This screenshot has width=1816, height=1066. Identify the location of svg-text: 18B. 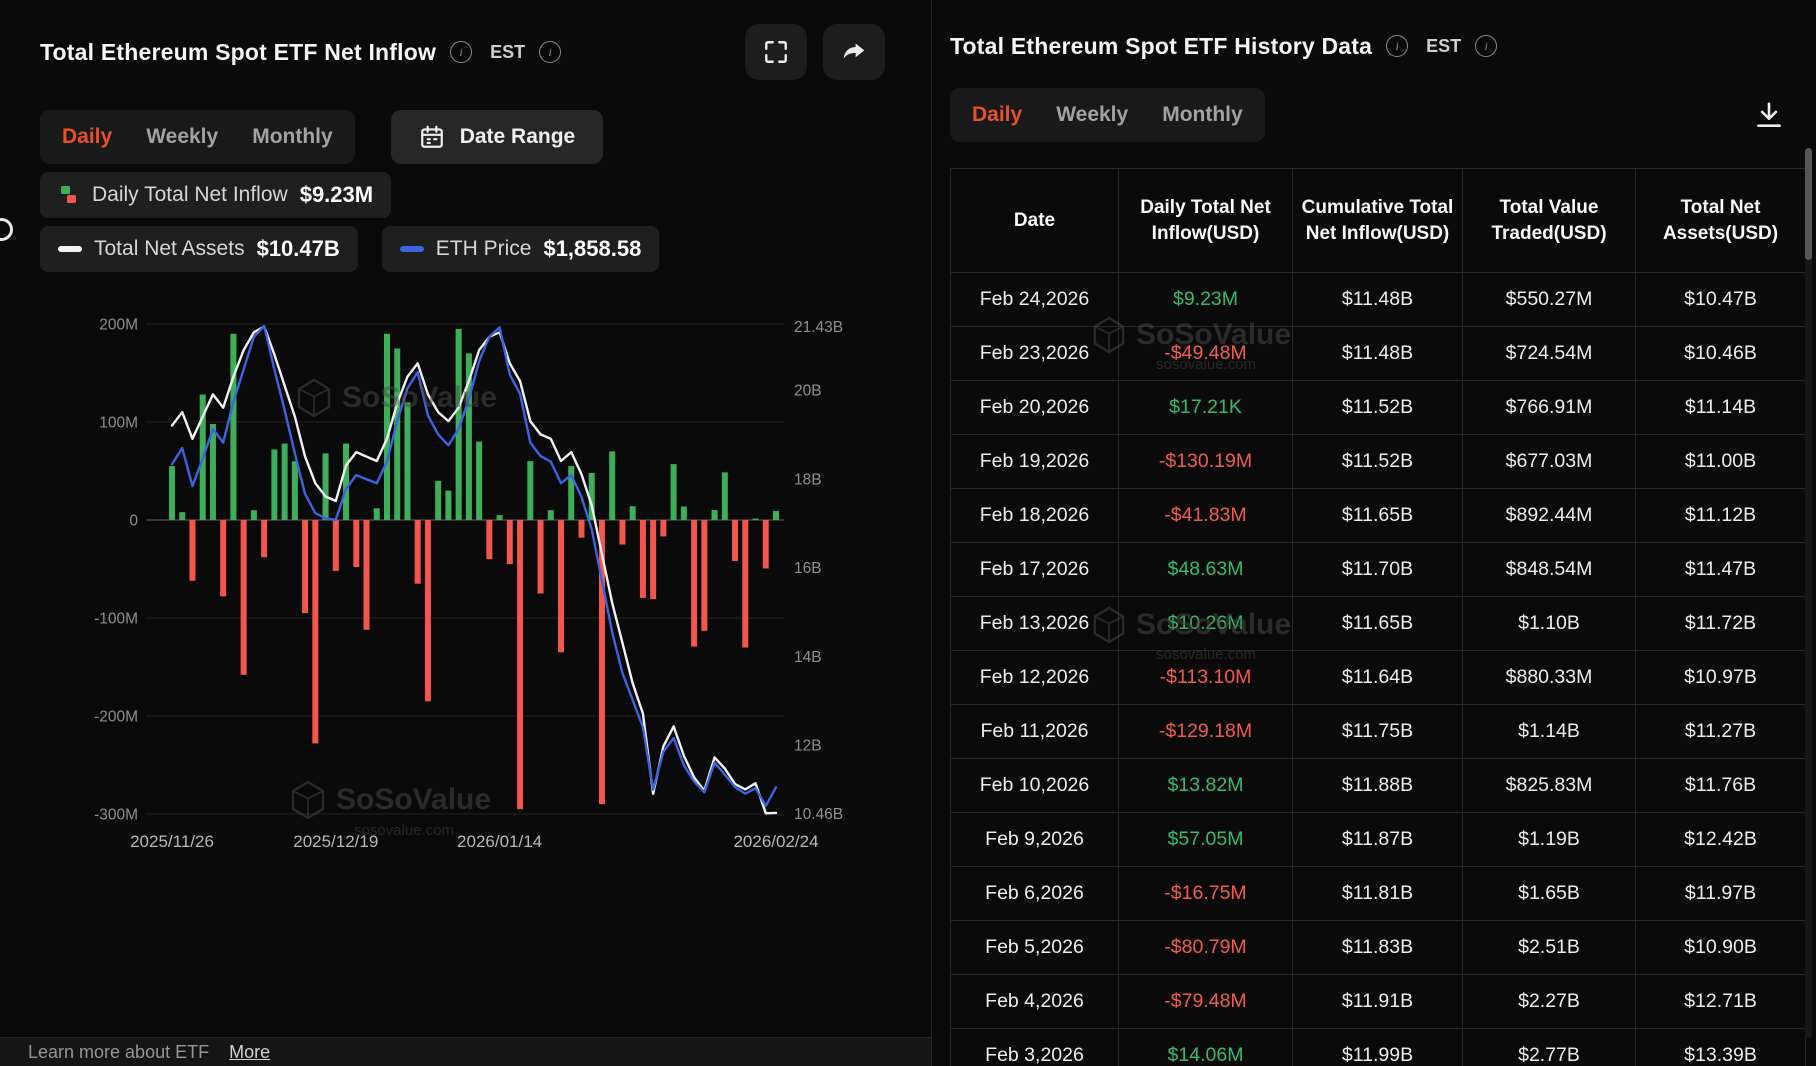
(808, 479).